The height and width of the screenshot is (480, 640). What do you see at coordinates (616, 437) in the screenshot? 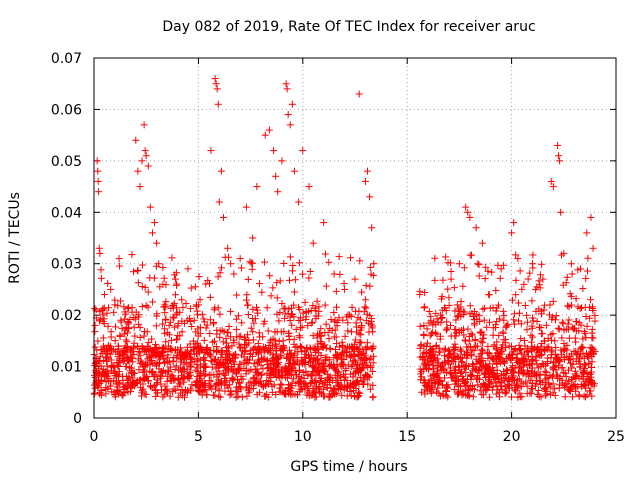
I see `x-tick-label: 25` at bounding box center [616, 437].